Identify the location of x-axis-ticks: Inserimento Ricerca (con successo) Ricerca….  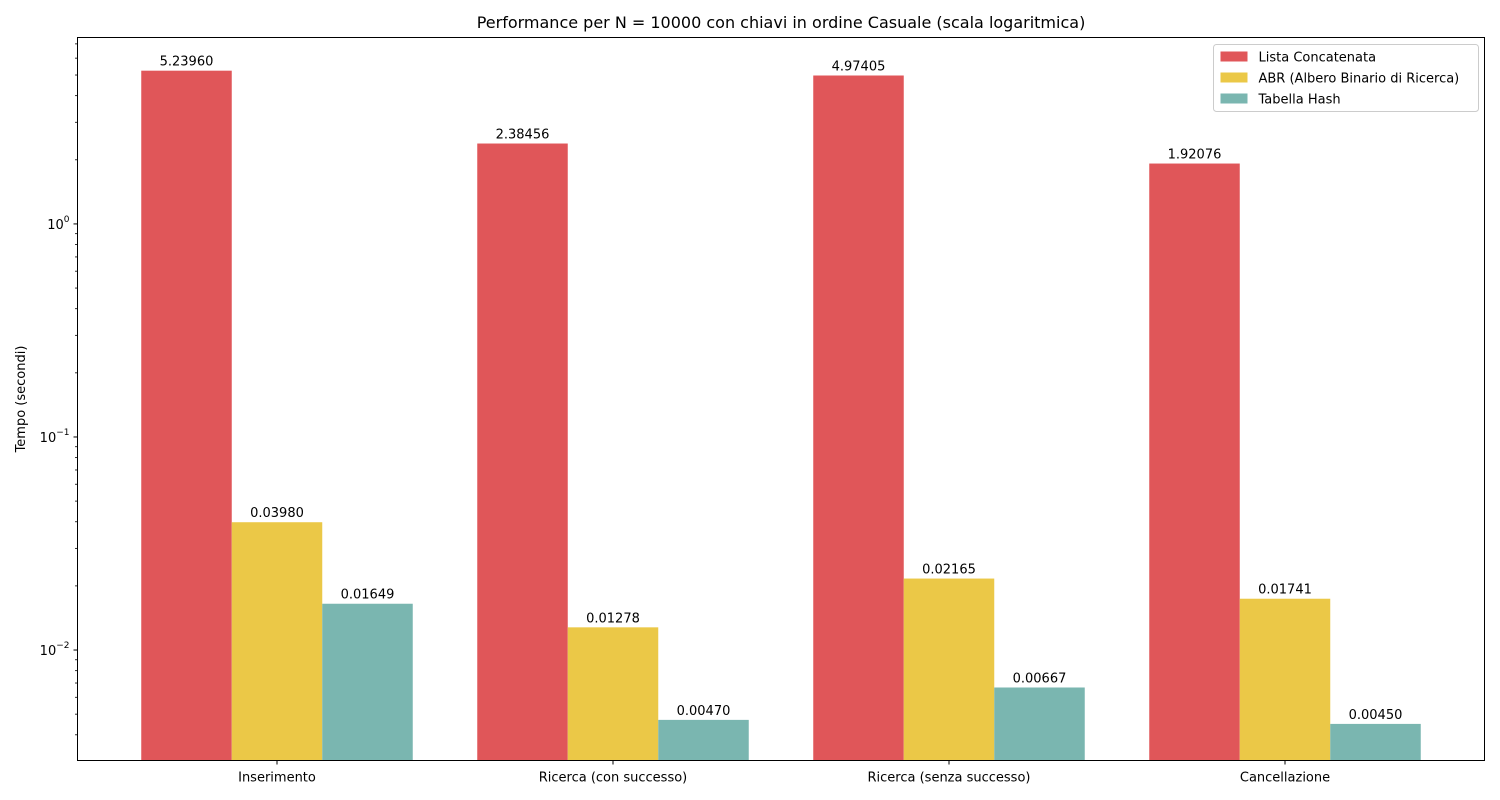
(784, 773).